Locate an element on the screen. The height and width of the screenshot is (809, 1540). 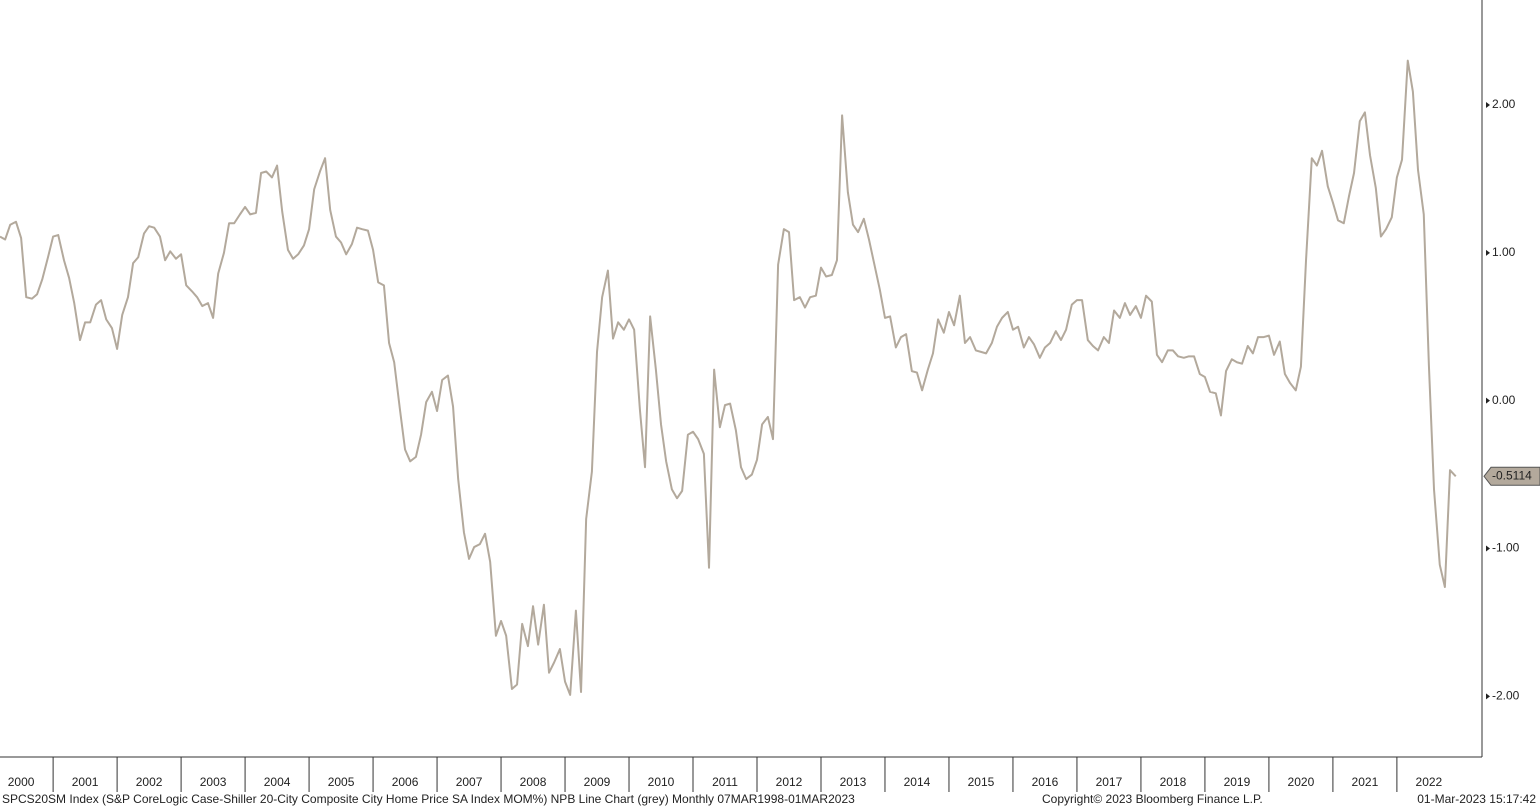
x-tick-label: 2009 is located at coordinates (597, 782).